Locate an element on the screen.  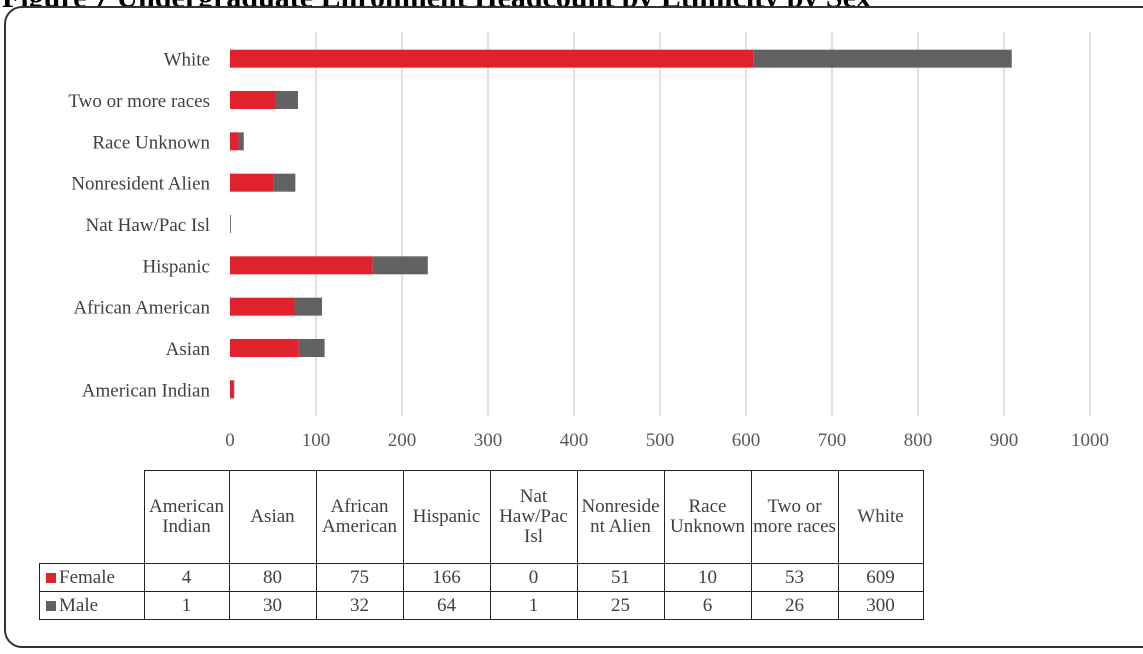
x-tick-label: 1000 is located at coordinates (1090, 440).